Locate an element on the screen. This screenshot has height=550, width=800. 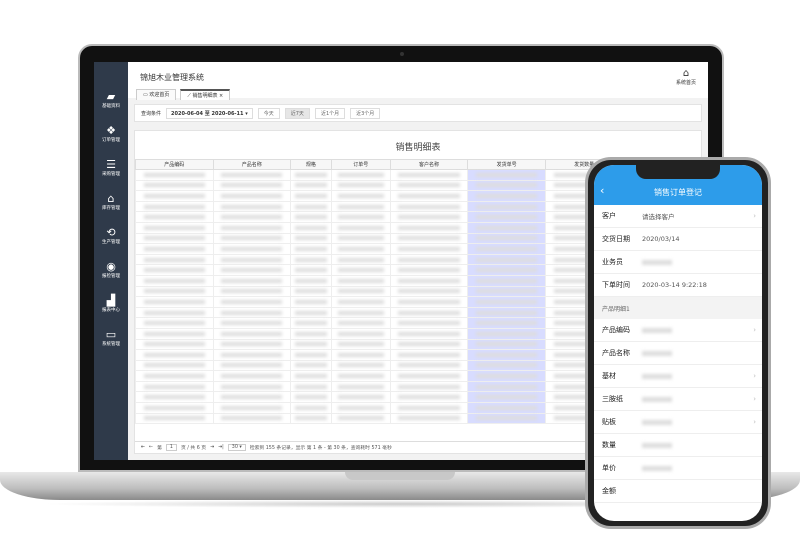
eye-icon: ◉ is located at coordinates (111, 266).